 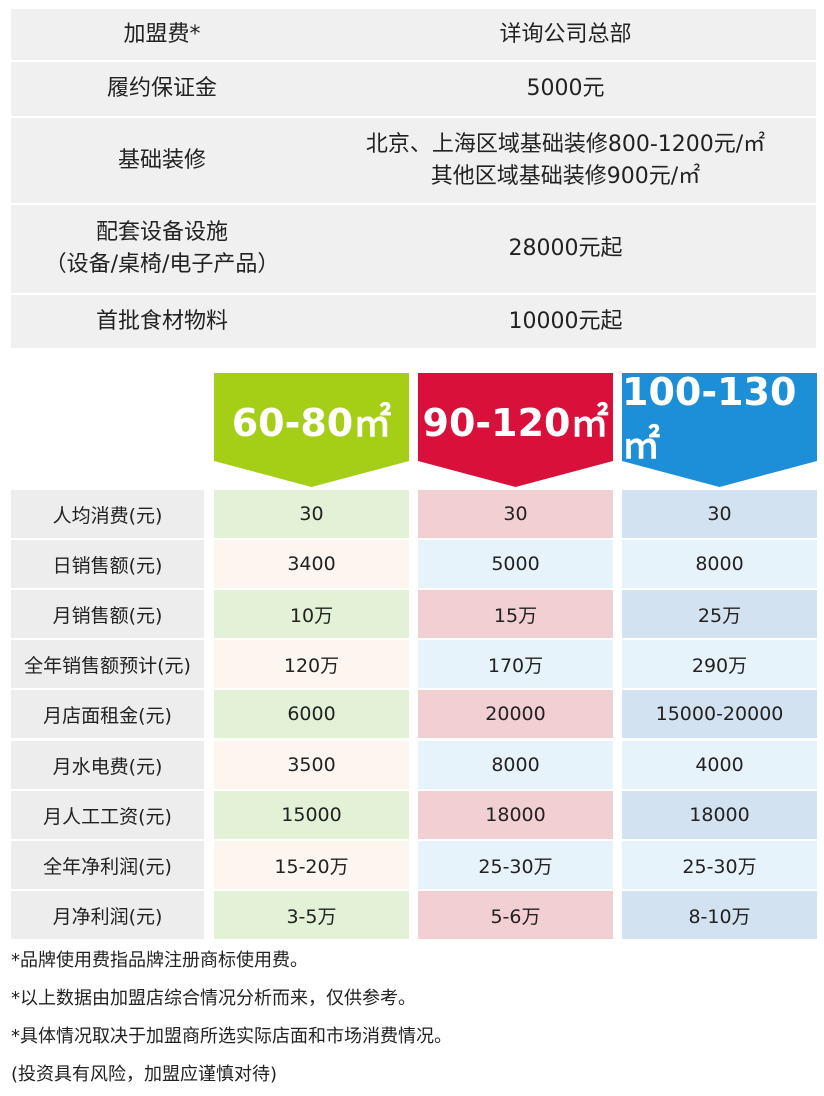 What do you see at coordinates (311, 564) in the screenshot?
I see `cell-small: 3400` at bounding box center [311, 564].